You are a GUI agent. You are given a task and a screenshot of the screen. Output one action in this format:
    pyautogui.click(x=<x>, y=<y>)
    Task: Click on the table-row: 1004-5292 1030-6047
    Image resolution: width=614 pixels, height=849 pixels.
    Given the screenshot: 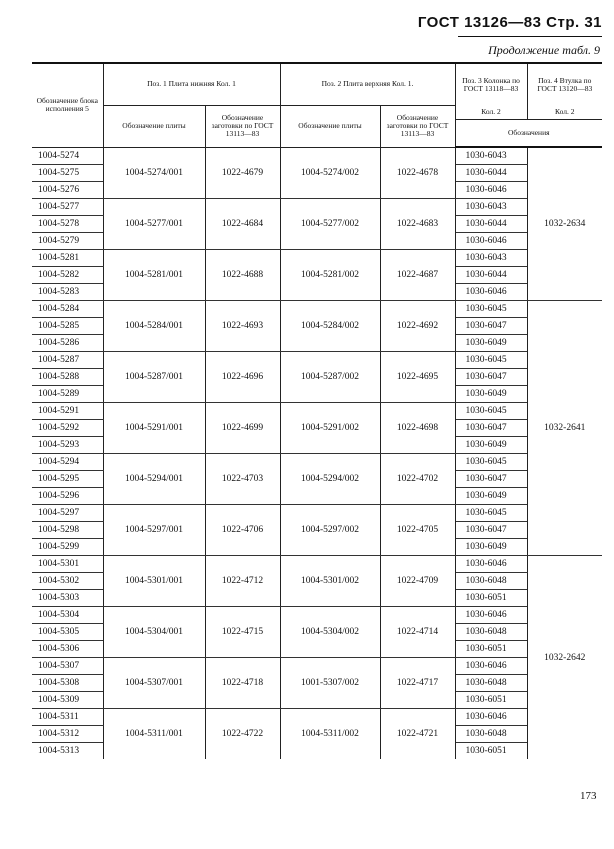 What is the action you would take?
    pyautogui.click(x=317, y=428)
    